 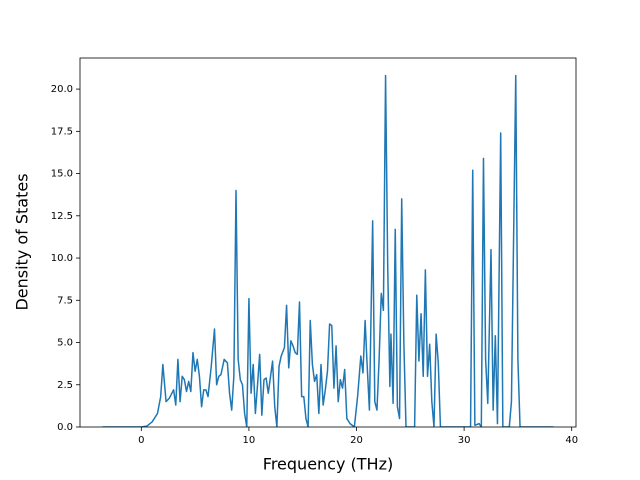 I want to click on x-tick-label: 20, so click(x=356, y=440).